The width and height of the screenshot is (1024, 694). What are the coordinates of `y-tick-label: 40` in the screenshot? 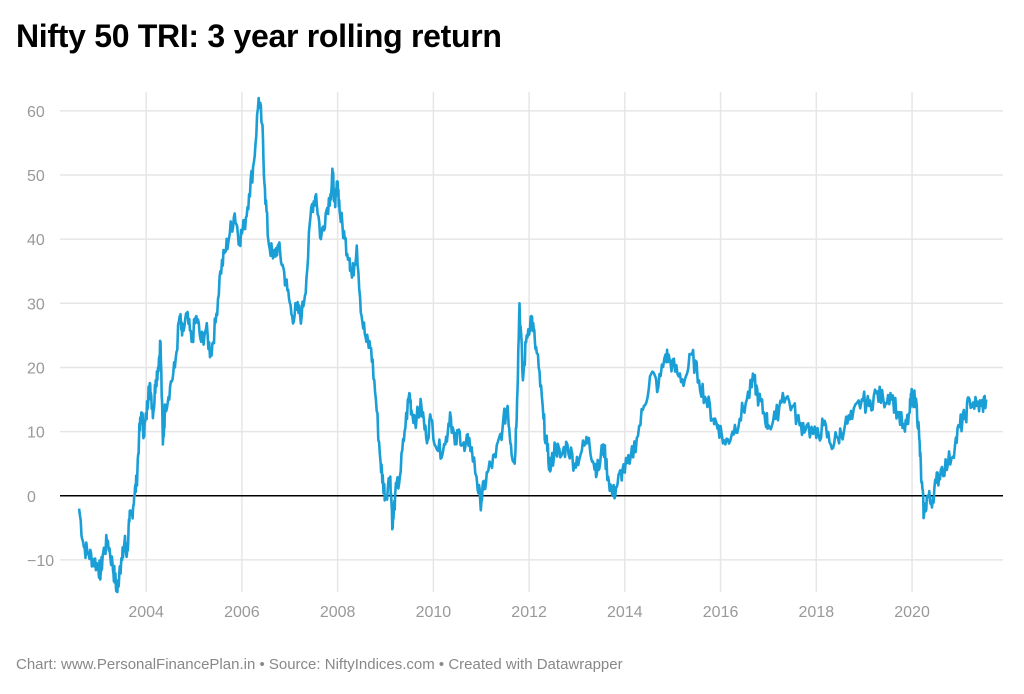 It's located at (36, 240).